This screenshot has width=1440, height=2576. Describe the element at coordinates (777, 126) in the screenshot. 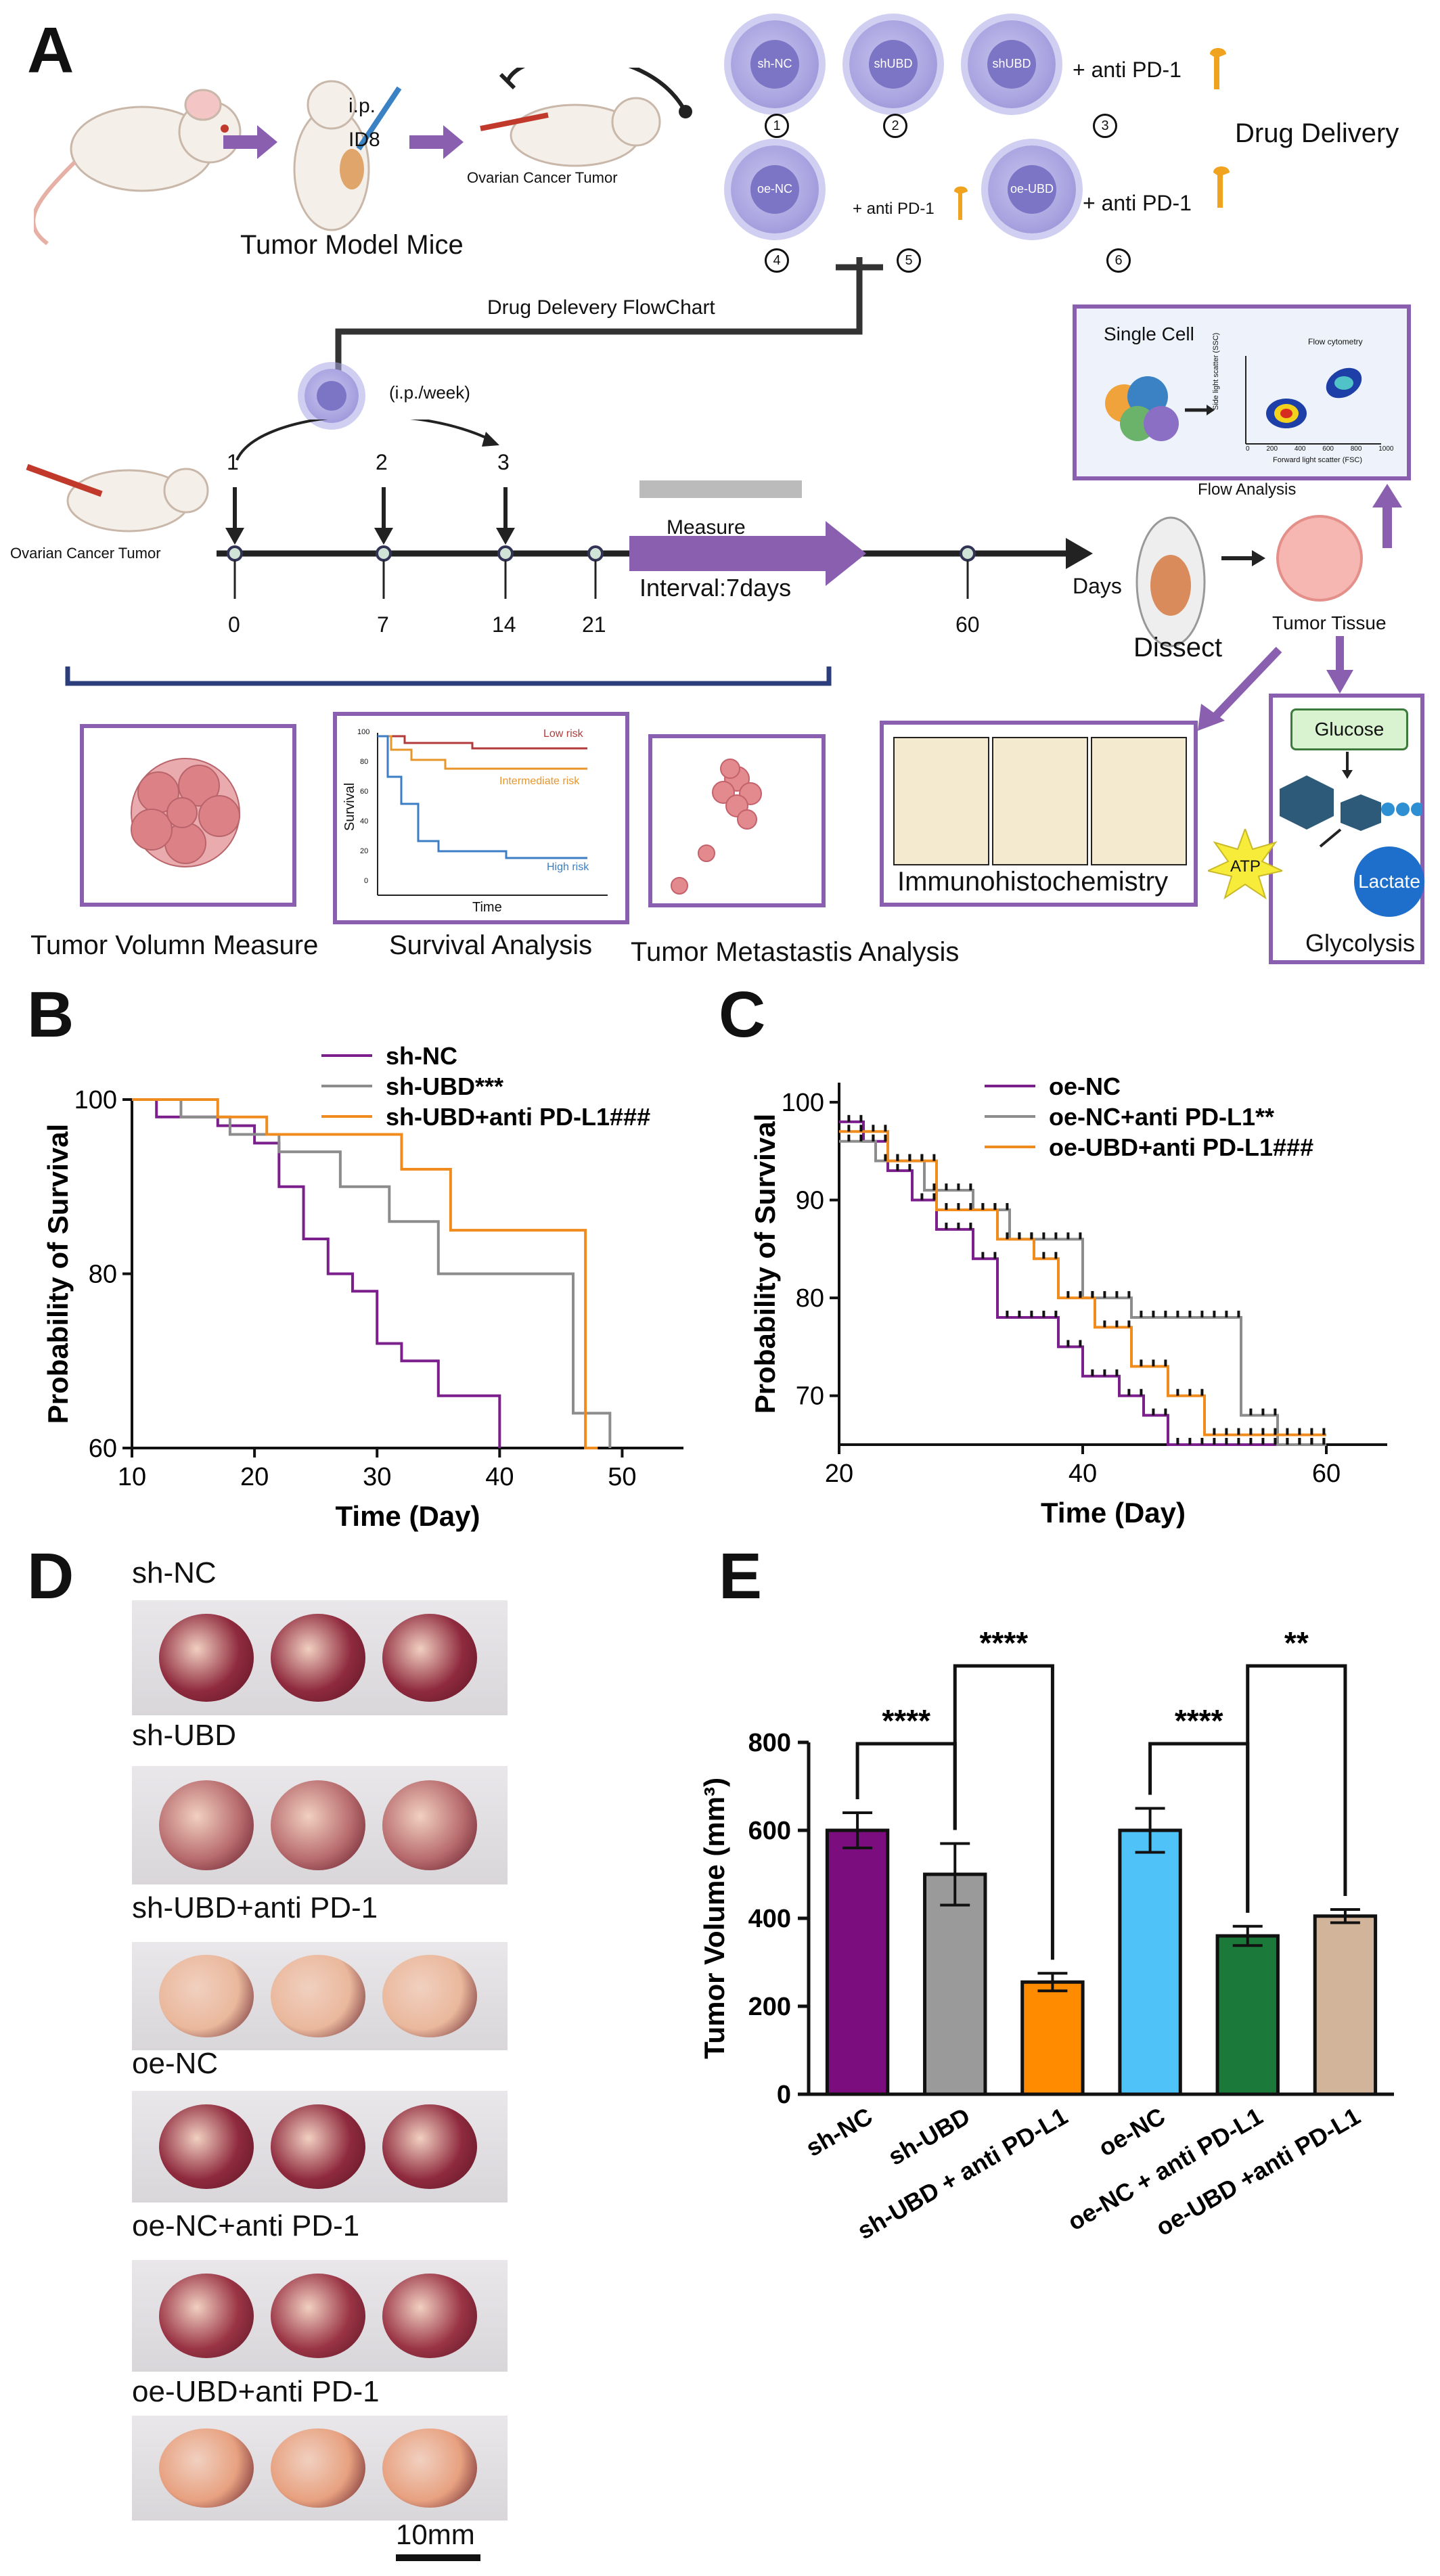

I see `group-number-1: 1` at that location.